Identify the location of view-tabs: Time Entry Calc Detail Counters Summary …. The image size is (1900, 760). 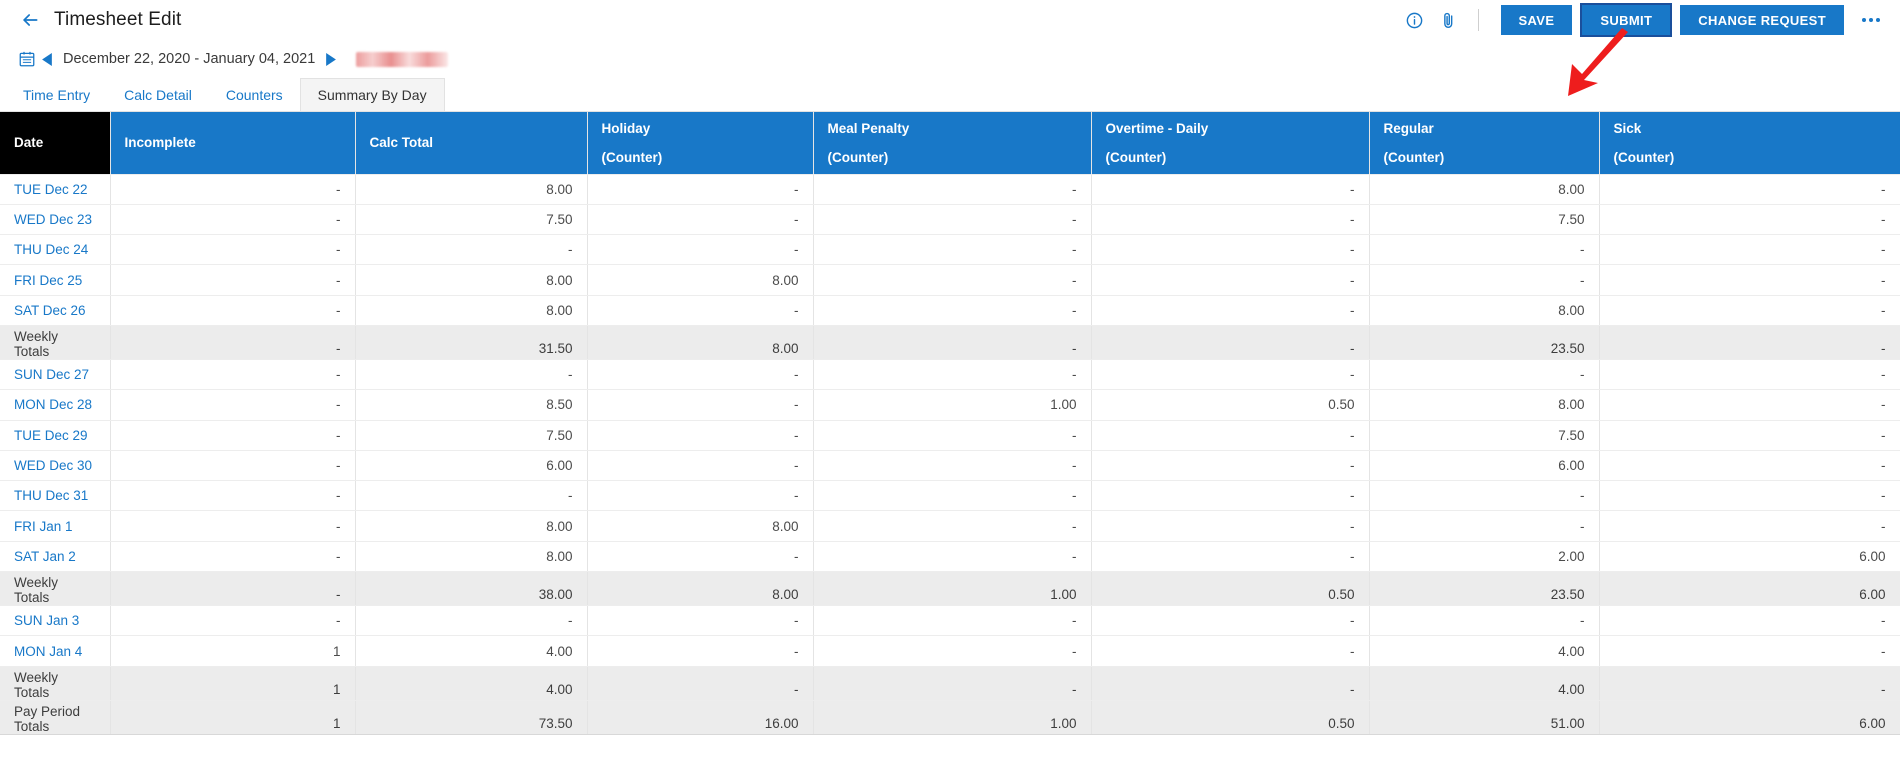
(950, 95).